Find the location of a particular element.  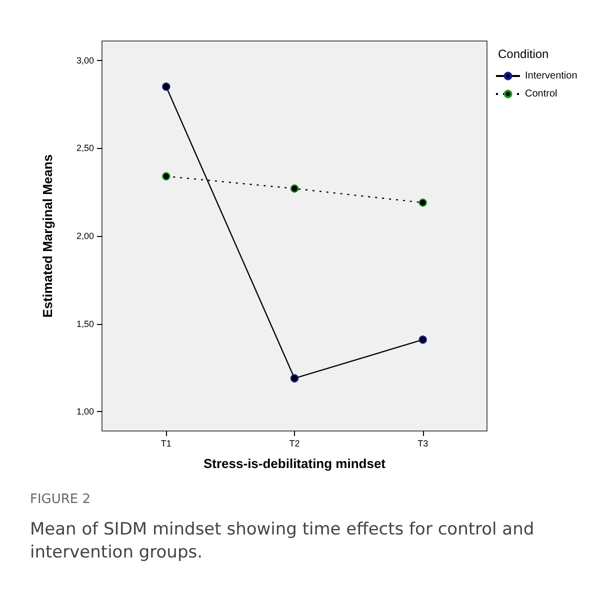

y-tick-label: 1,50 is located at coordinates (85, 323).